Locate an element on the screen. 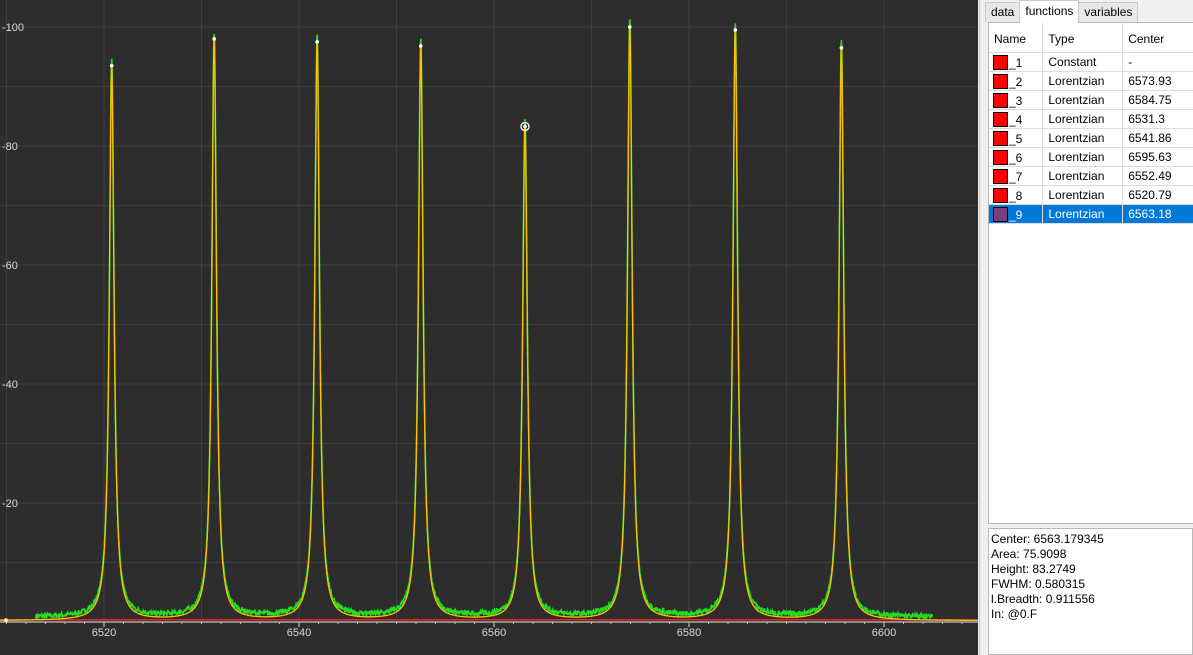  function-center: 6552.49 is located at coordinates (1157, 176).